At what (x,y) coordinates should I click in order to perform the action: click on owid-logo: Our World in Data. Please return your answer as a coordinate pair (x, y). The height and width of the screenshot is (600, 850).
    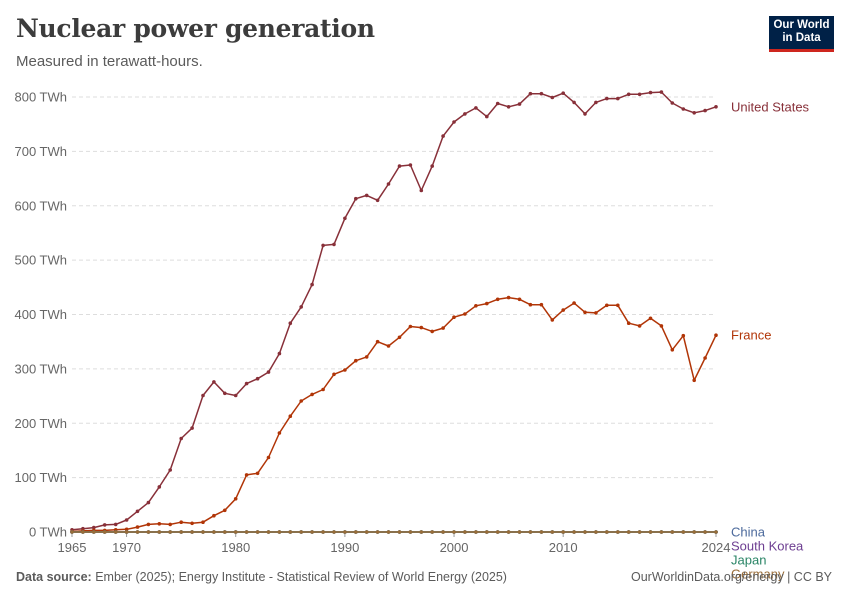
    Looking at the image, I should click on (801, 34).